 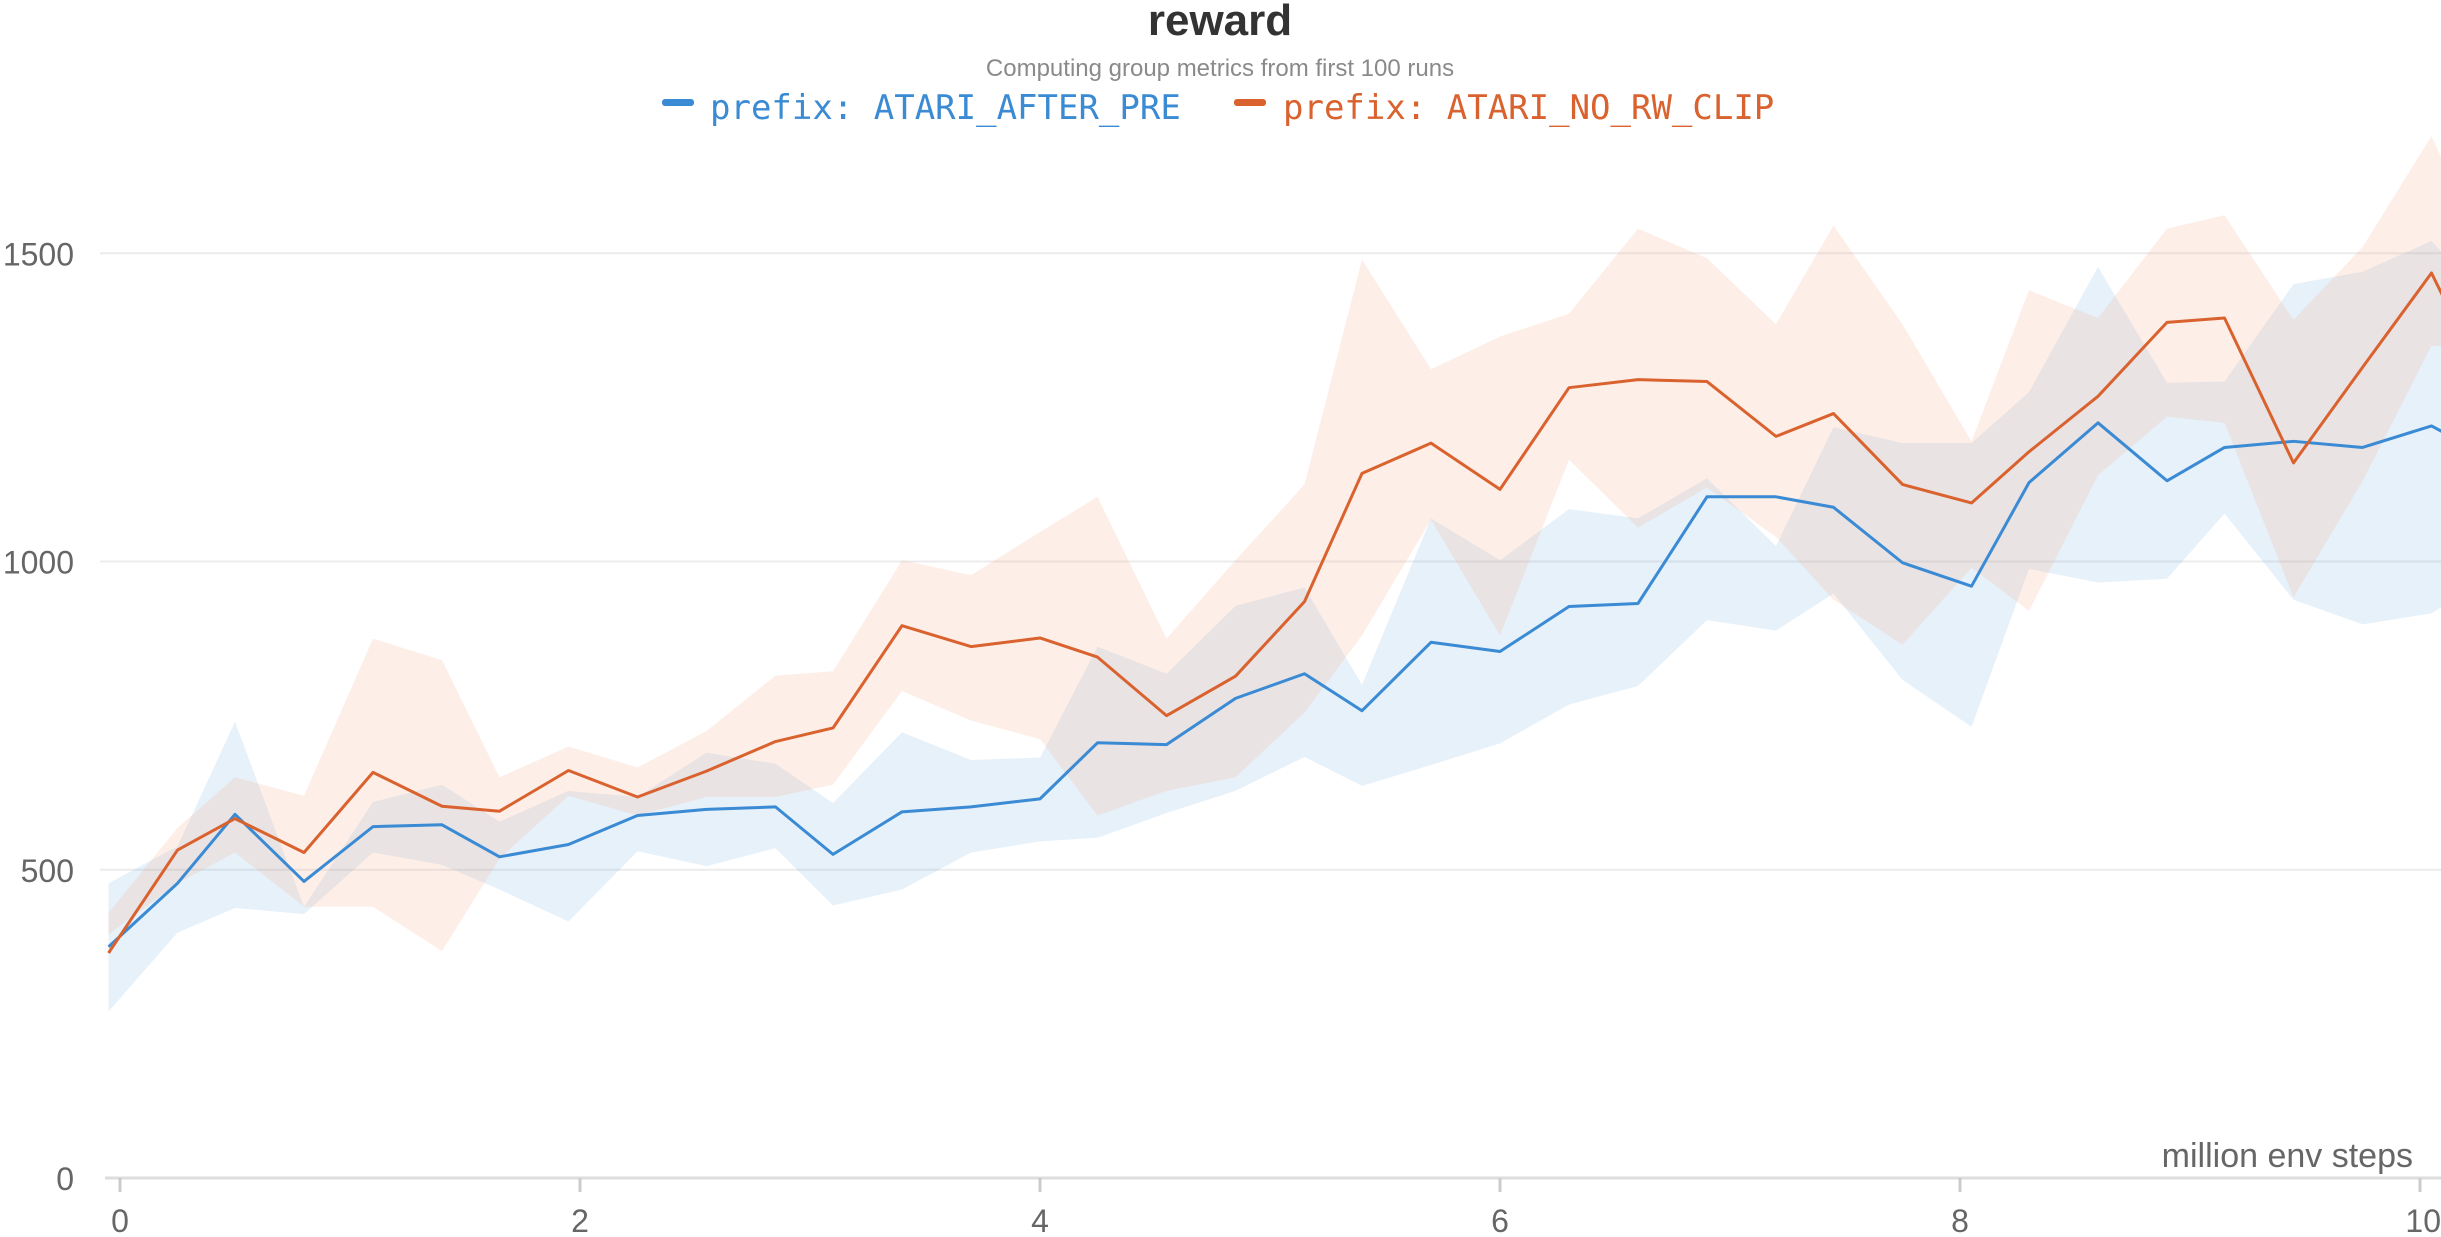 What do you see at coordinates (120, 1220) in the screenshot?
I see `x-tick-label-0: 0` at bounding box center [120, 1220].